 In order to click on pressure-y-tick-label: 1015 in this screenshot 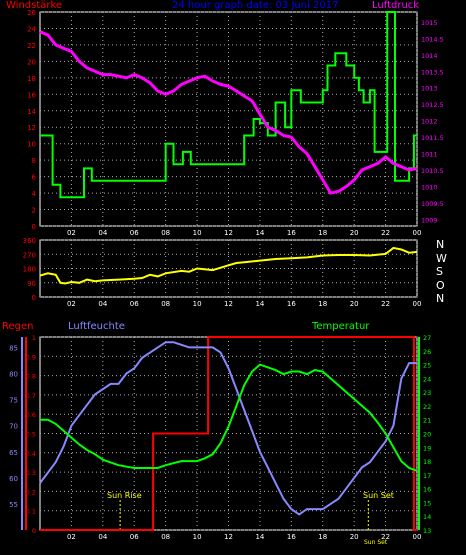, I will do `click(429, 23)`.